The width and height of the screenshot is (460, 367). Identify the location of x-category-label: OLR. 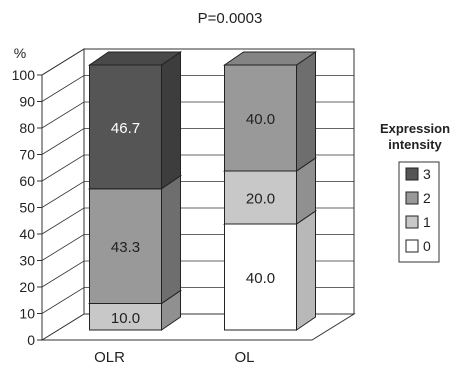
(109, 357).